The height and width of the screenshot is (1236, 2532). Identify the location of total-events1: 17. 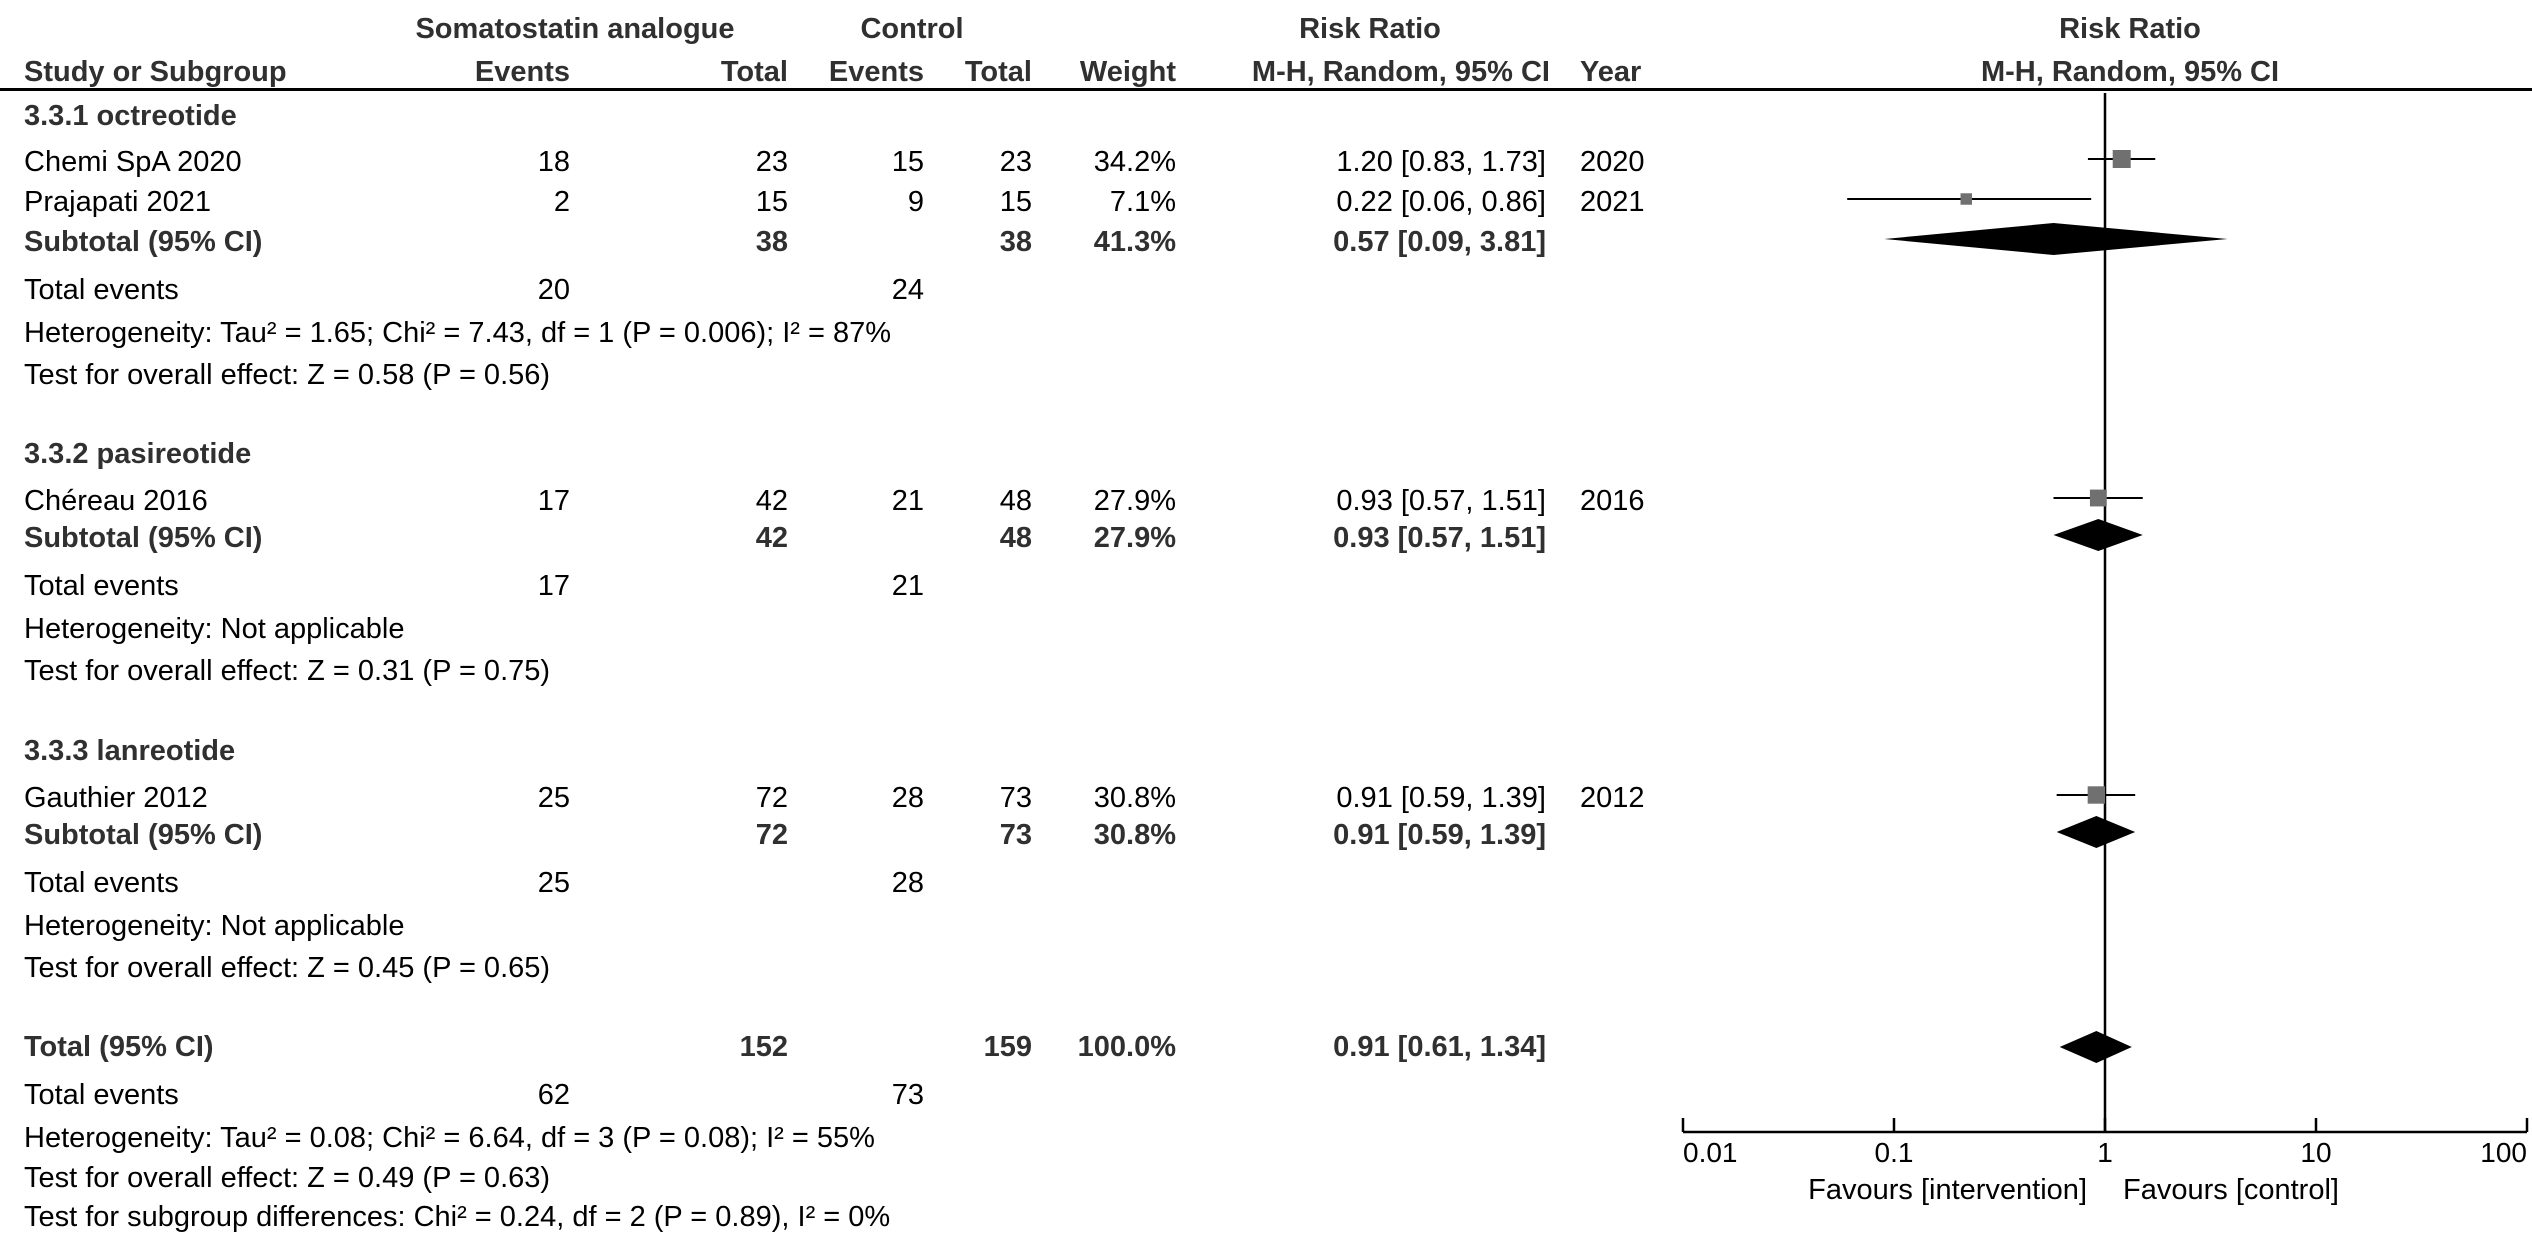
(553, 586).